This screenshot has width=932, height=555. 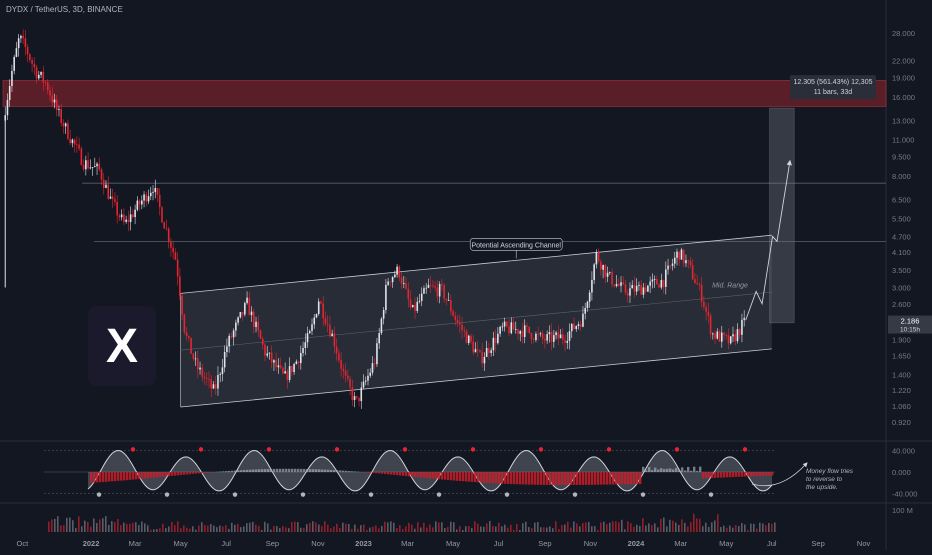 I want to click on x-tick-label: Jul, so click(x=499, y=543).